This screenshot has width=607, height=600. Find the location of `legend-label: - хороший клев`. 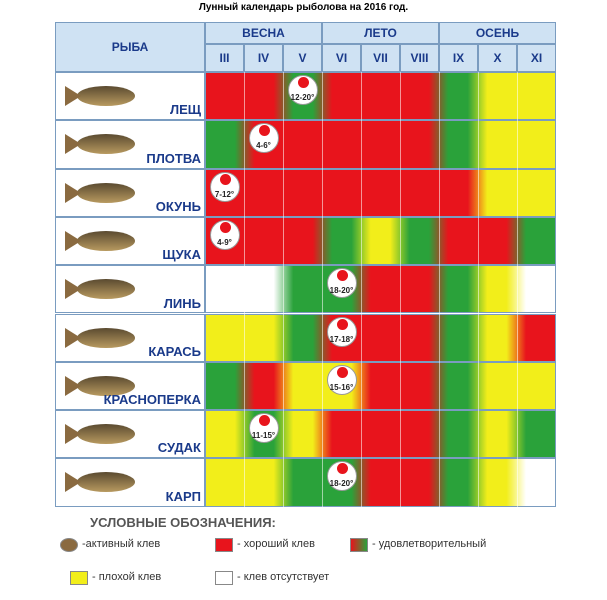

legend-label: - хороший клев is located at coordinates (276, 544).